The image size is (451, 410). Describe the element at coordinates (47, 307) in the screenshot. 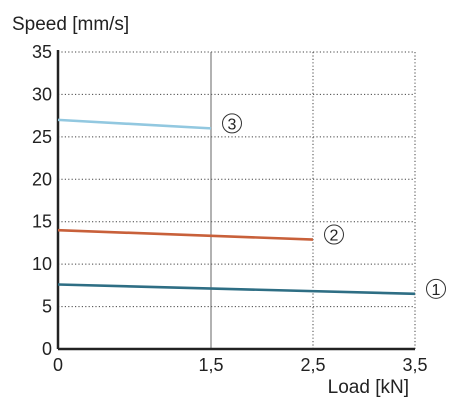

I see `y-tick-label: 5` at that location.